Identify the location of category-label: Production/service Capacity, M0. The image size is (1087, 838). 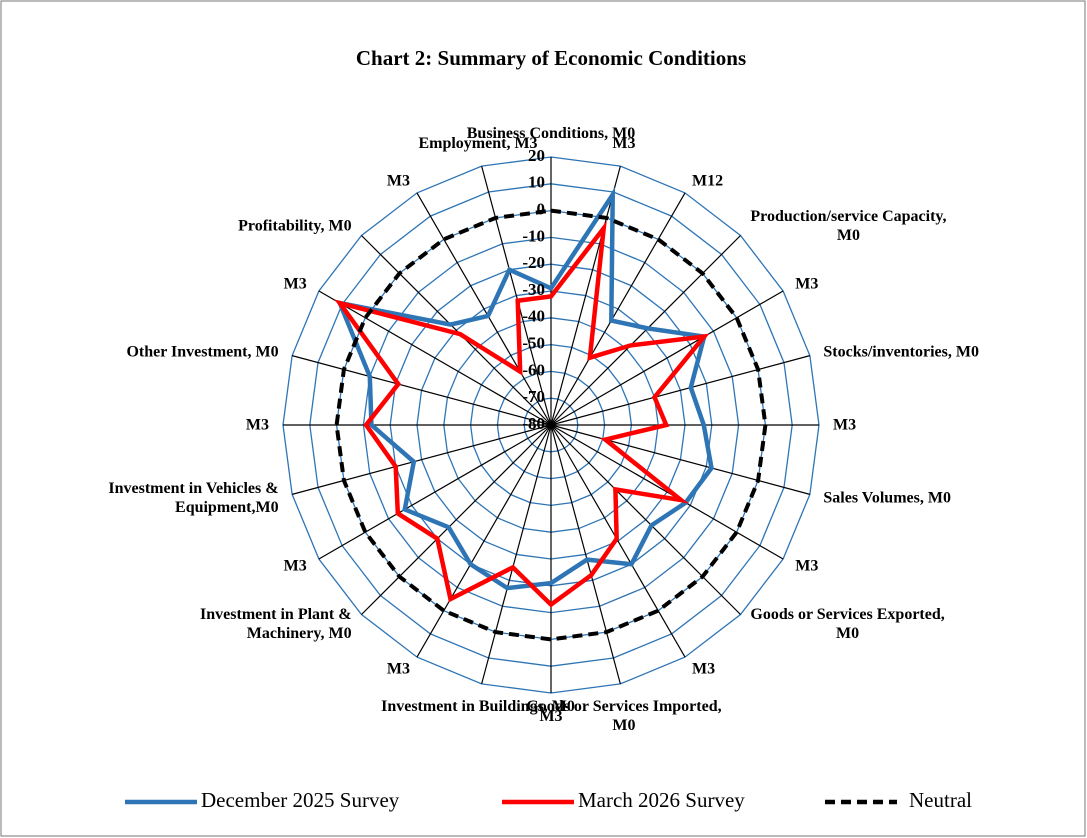
(848, 225).